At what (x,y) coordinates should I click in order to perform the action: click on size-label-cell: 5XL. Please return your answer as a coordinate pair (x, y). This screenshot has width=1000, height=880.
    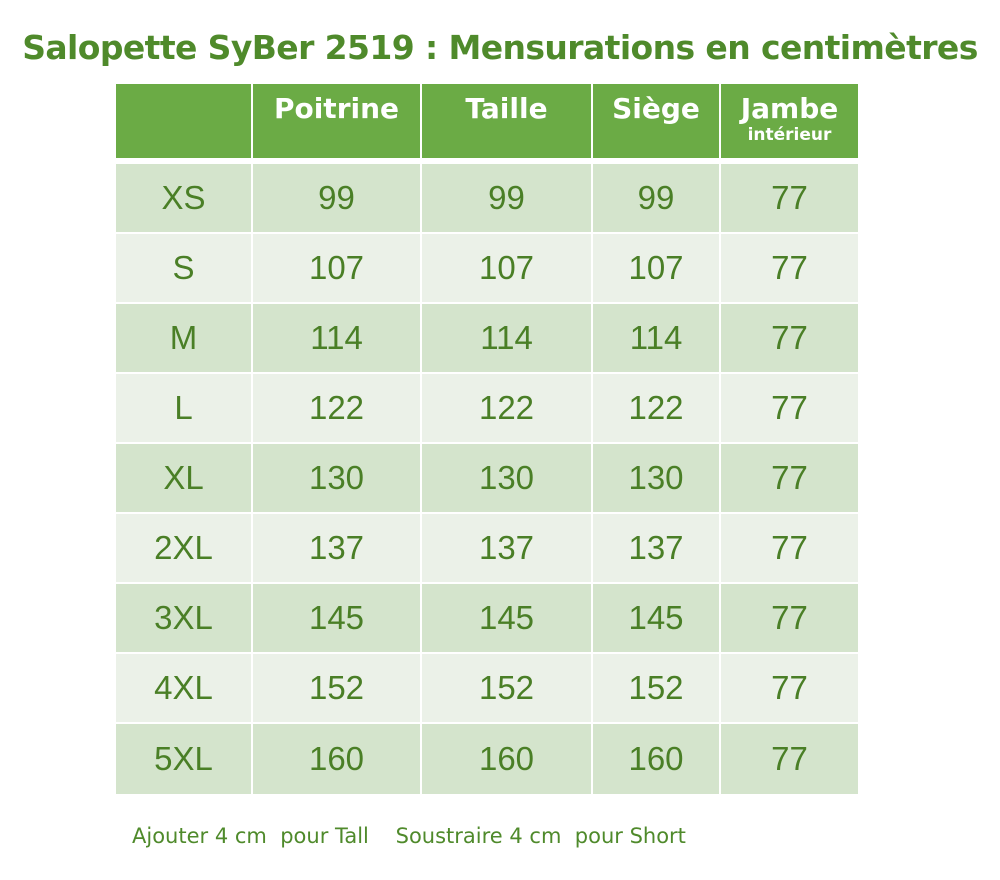
    Looking at the image, I should click on (184, 759).